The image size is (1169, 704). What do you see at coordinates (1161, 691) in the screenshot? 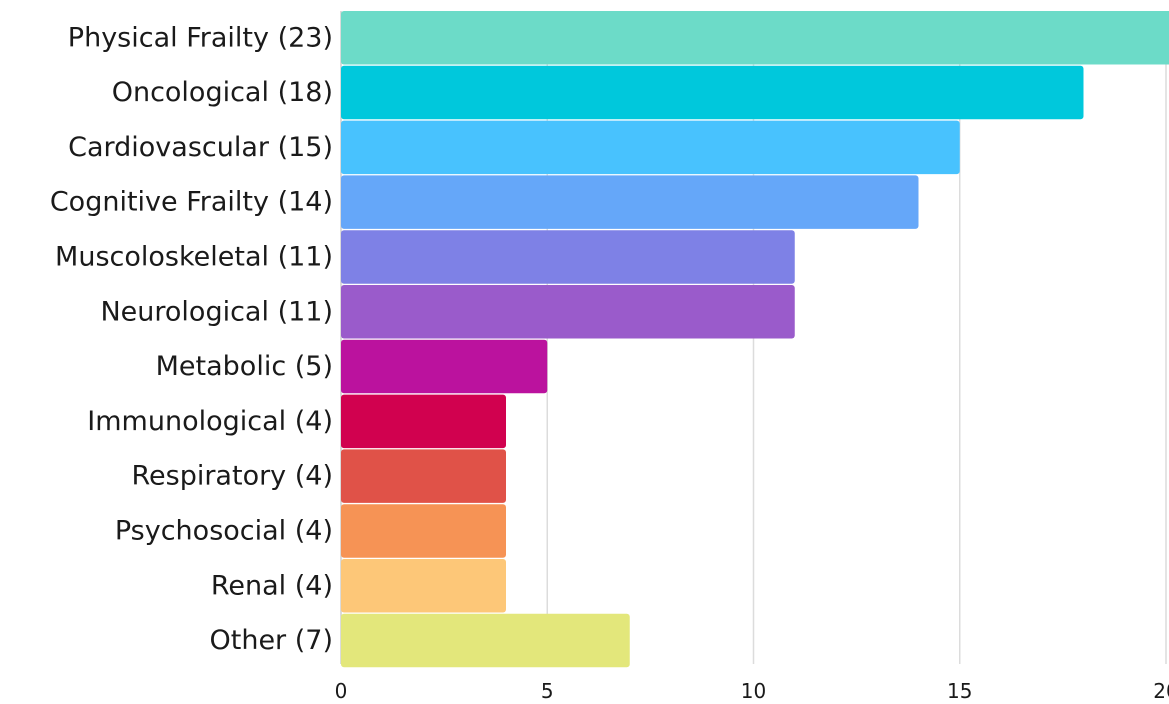
I see `x-tick-label: 20` at bounding box center [1161, 691].